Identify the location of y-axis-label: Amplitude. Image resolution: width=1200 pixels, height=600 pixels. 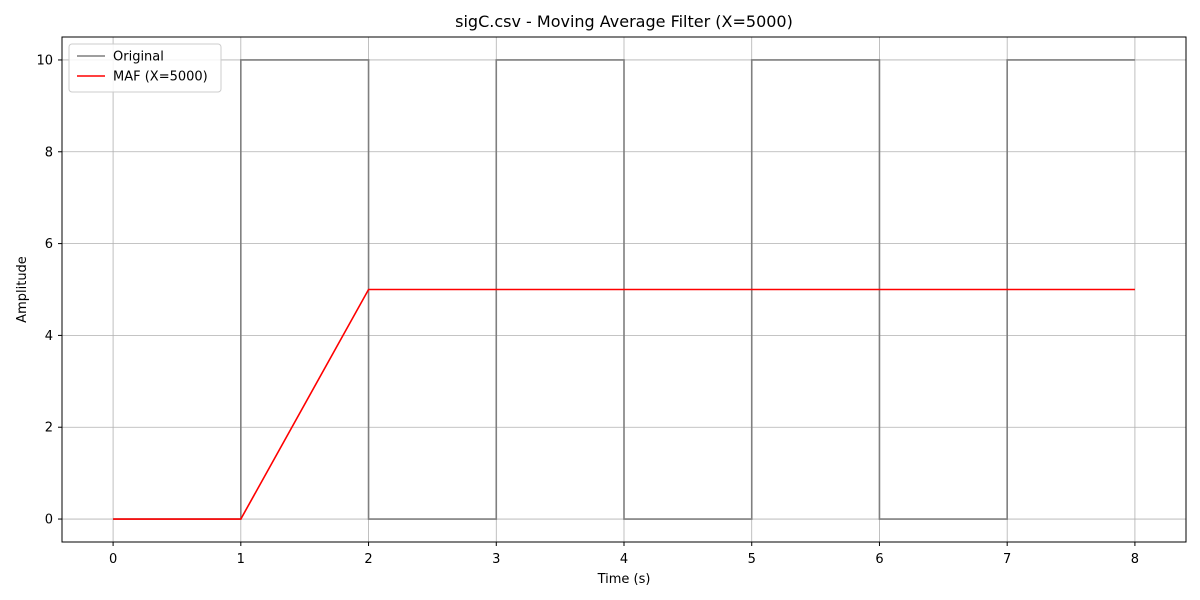
(22, 289).